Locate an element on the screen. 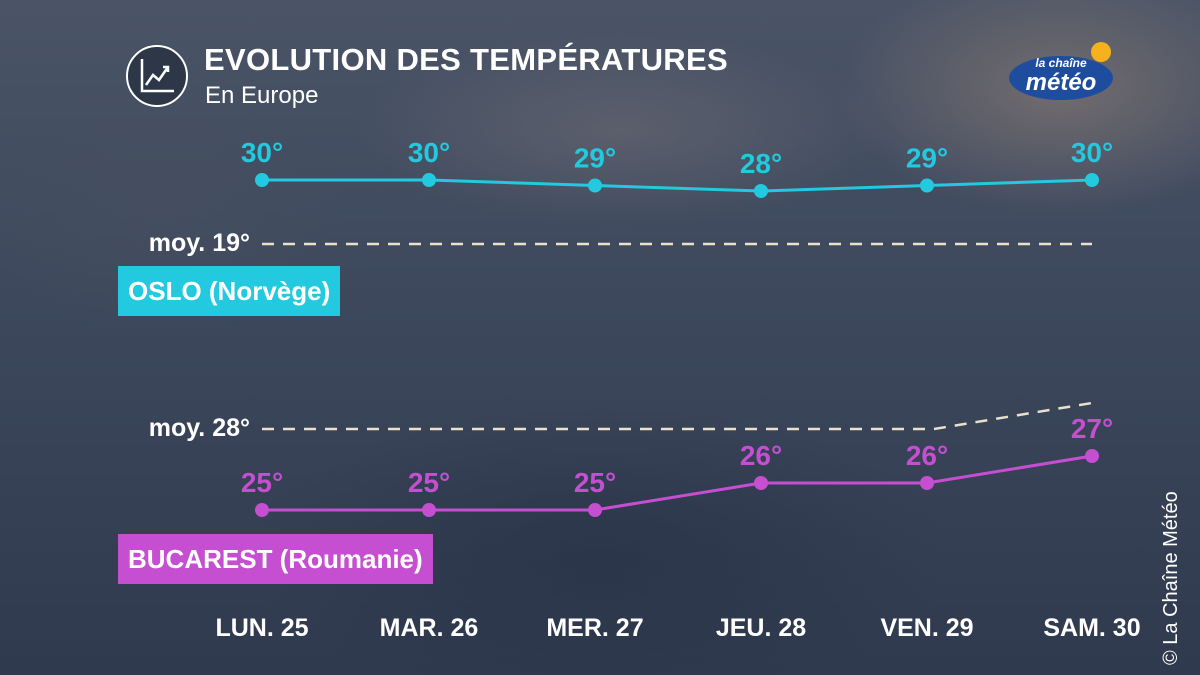  line-chart-icon is located at coordinates (157, 76).